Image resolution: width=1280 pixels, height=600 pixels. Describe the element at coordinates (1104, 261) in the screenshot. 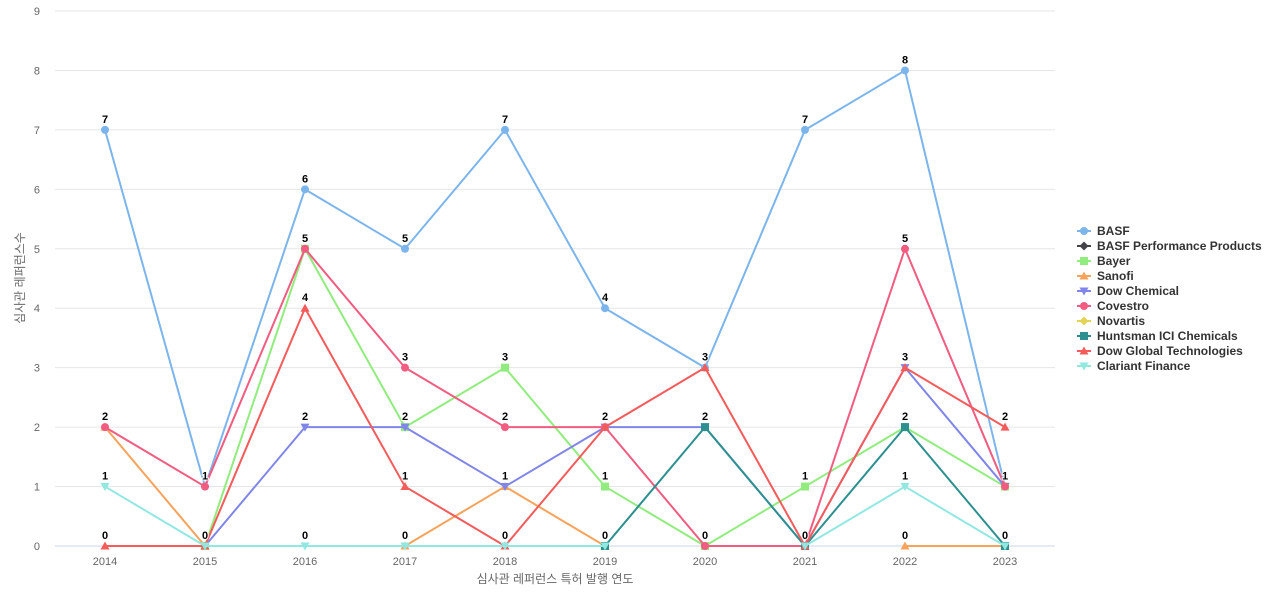

I see `legend-item: Bayer` at that location.